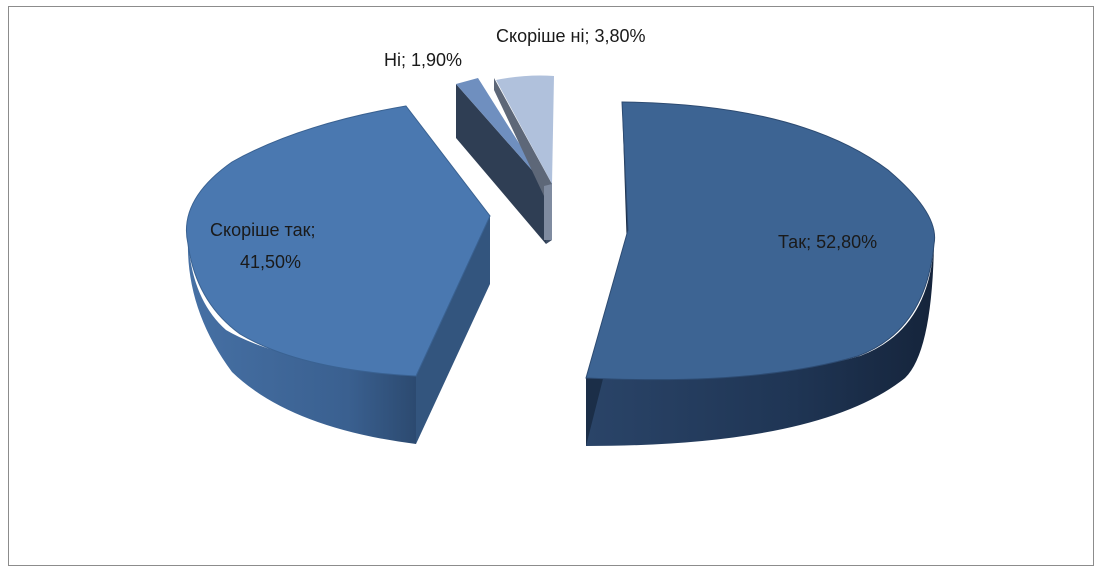 This screenshot has height=566, width=1103. I want to click on data-label-skorishe-tak-line1: Скоріше так;, so click(262, 230).